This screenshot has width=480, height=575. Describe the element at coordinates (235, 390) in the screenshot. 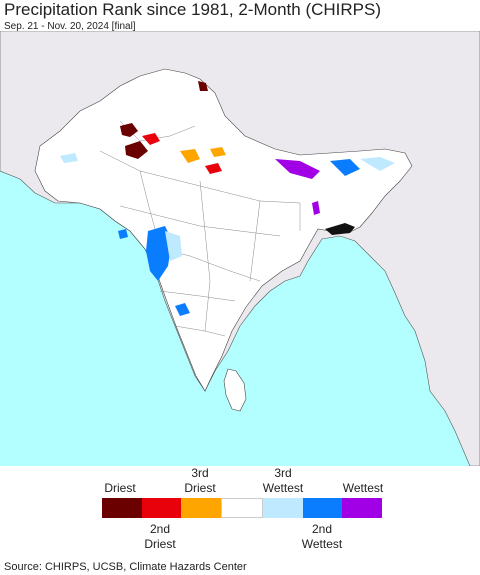

I see `sri-lanka` at that location.